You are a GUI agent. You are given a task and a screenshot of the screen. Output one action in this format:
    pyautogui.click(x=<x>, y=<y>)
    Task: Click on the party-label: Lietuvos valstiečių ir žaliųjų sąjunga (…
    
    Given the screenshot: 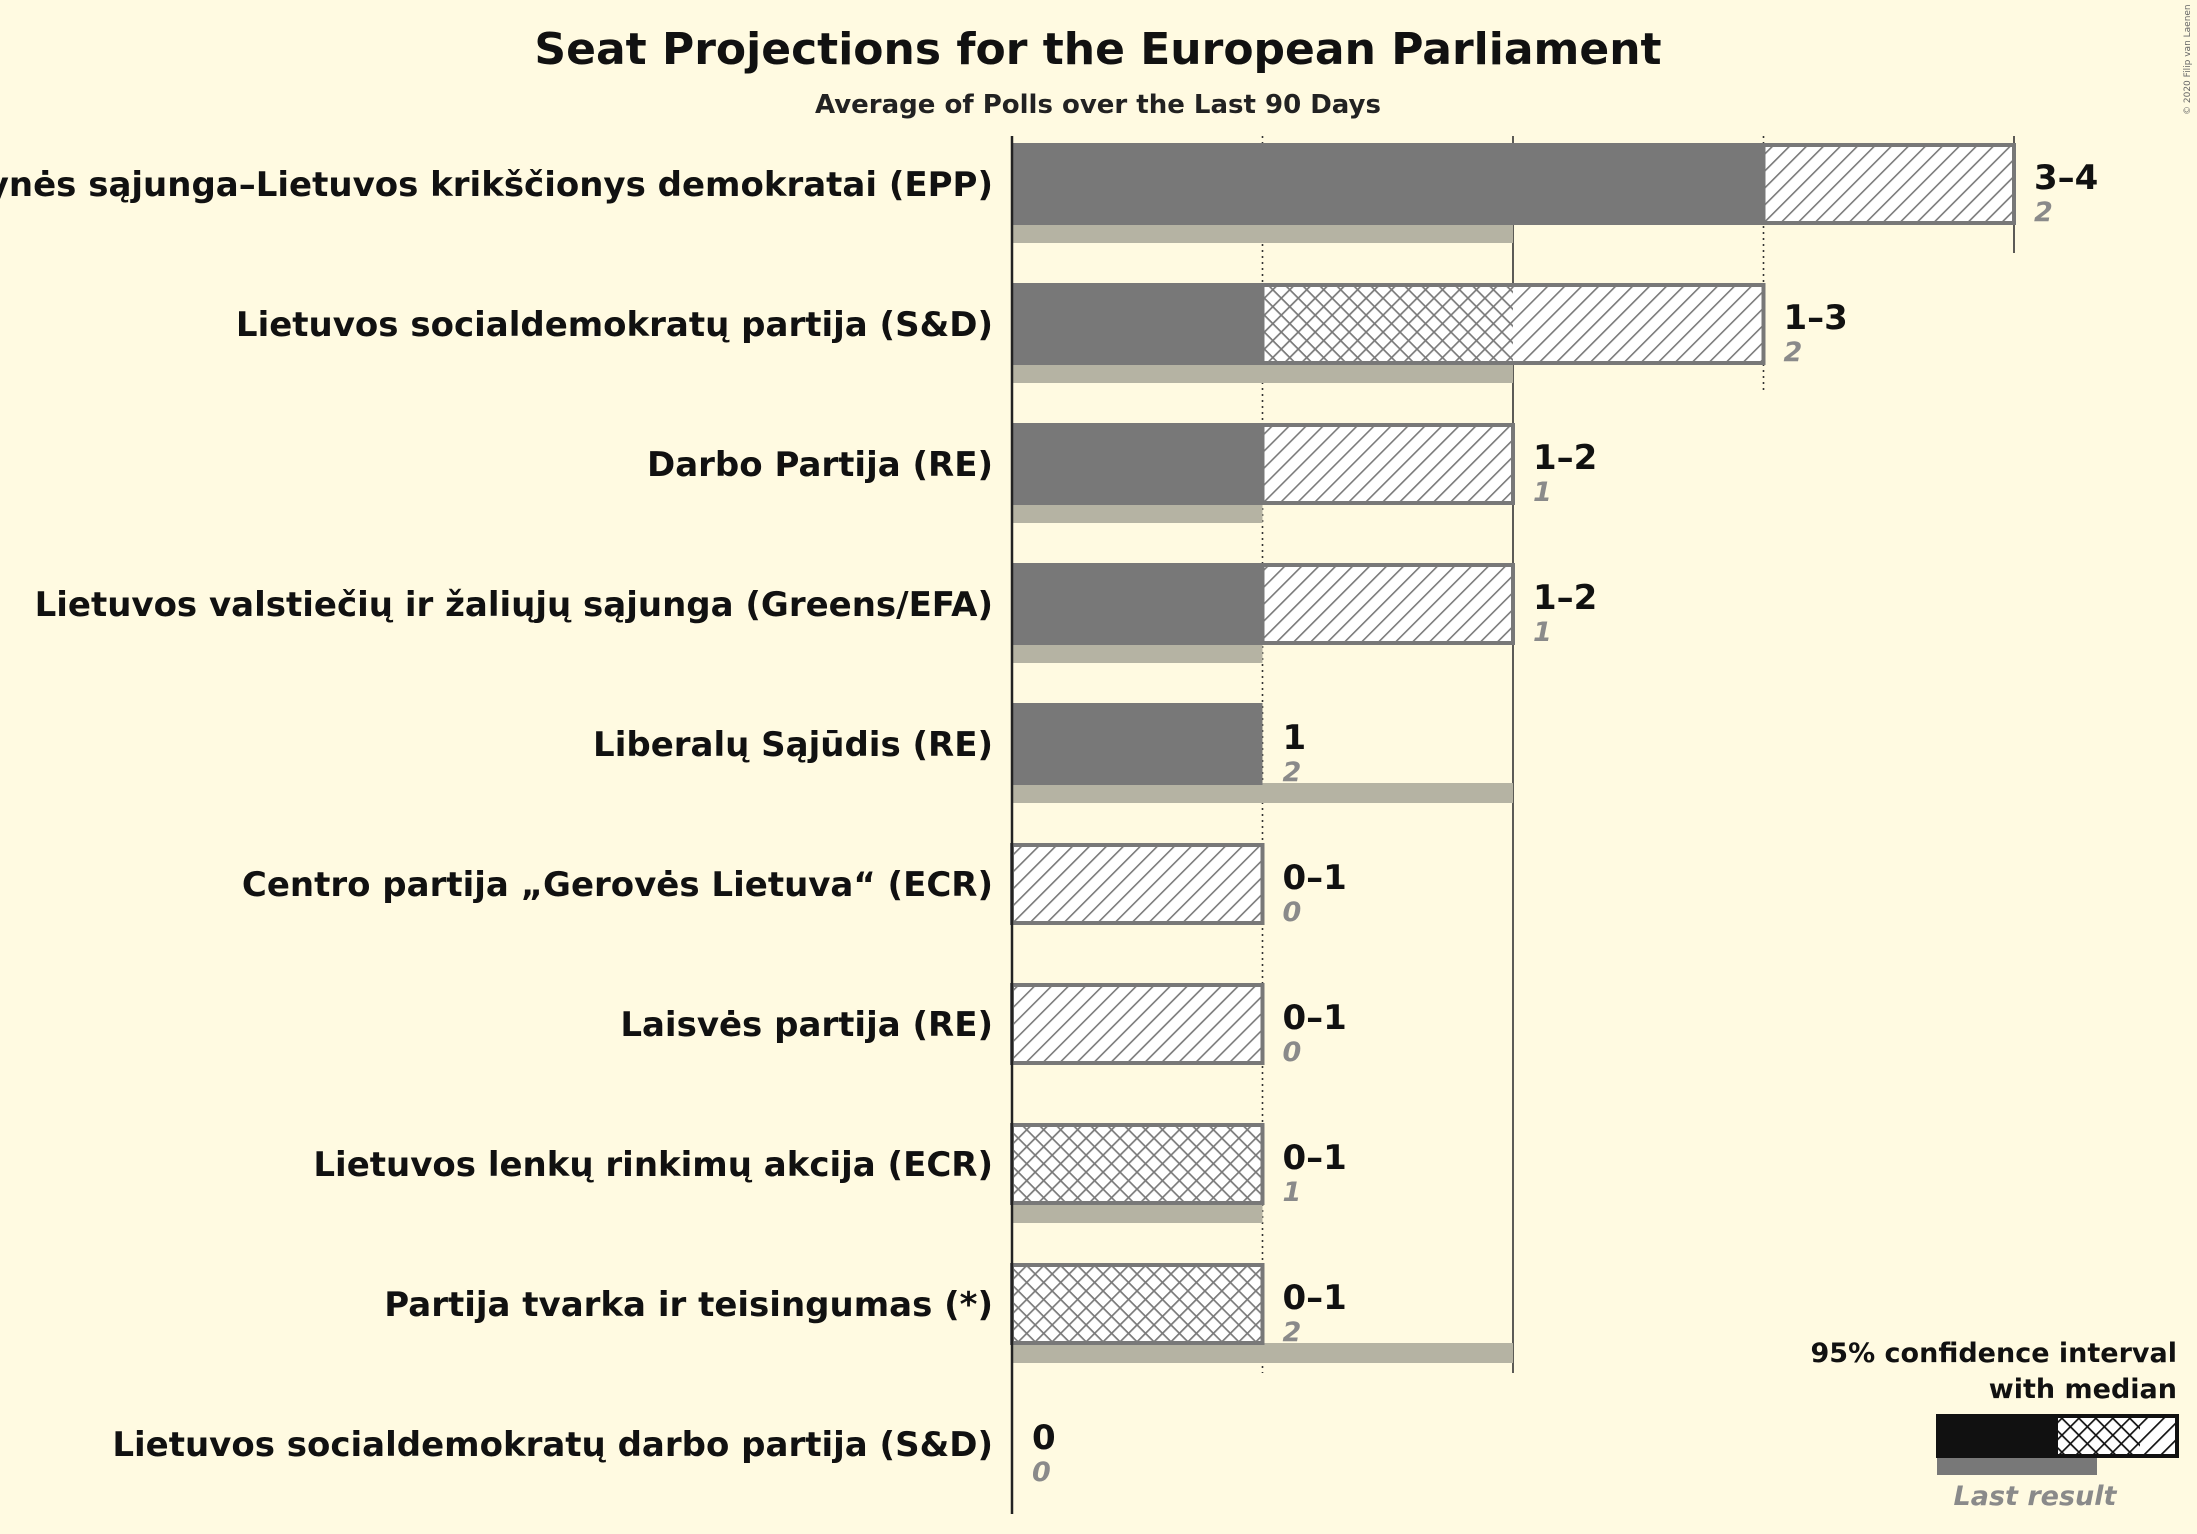 What is the action you would take?
    pyautogui.click(x=514, y=605)
    